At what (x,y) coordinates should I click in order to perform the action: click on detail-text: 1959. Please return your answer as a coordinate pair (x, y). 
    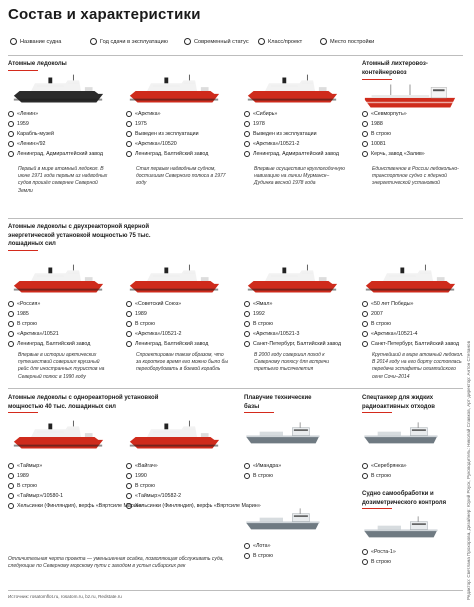
    Looking at the image, I should click on (23, 124).